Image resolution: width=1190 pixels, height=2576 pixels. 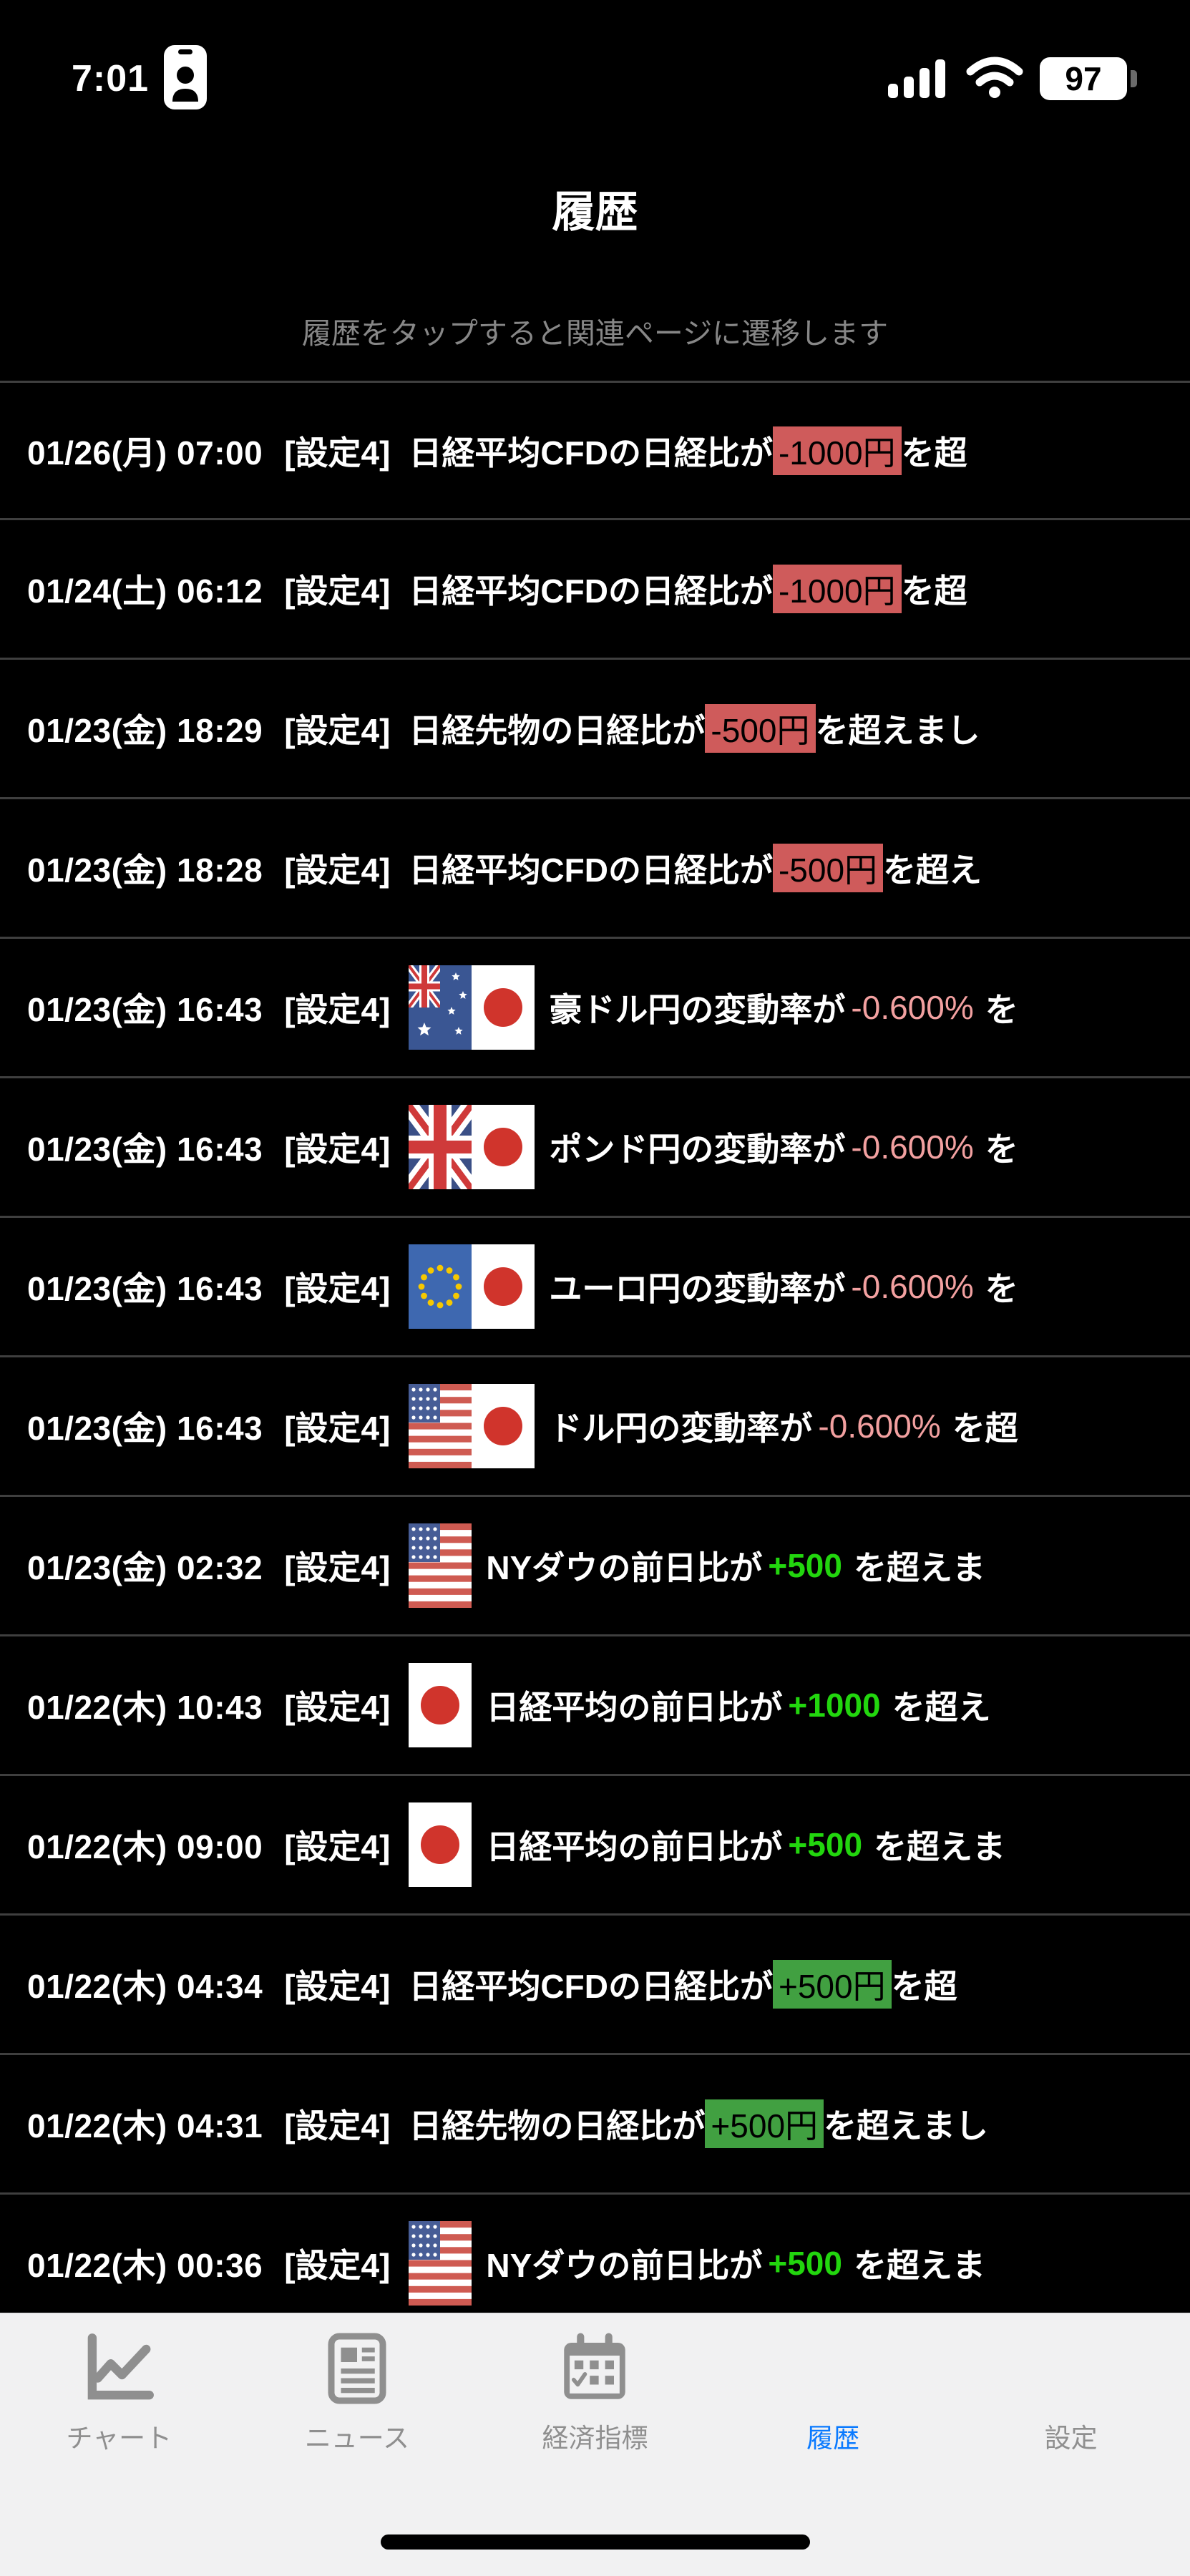 What do you see at coordinates (145, 591) in the screenshot?
I see `row-datetime: 01/24(土) 06:12` at bounding box center [145, 591].